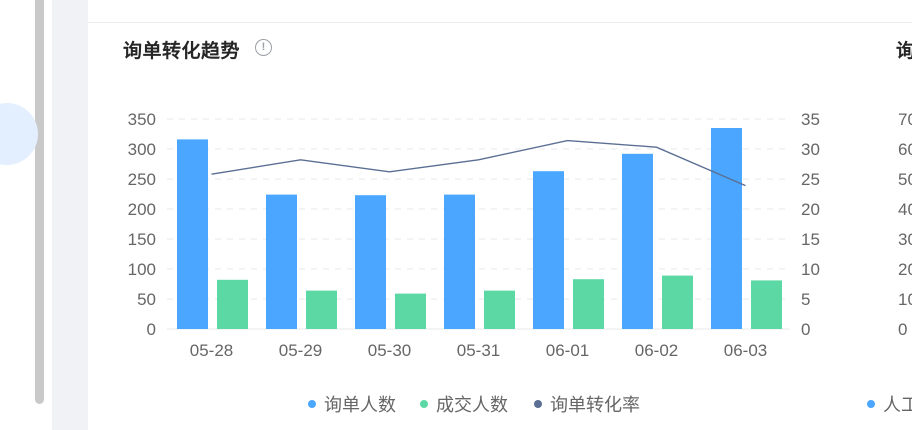 The width and height of the screenshot is (912, 430). What do you see at coordinates (142, 239) in the screenshot?
I see `y-left-tick-label: 150` at bounding box center [142, 239].